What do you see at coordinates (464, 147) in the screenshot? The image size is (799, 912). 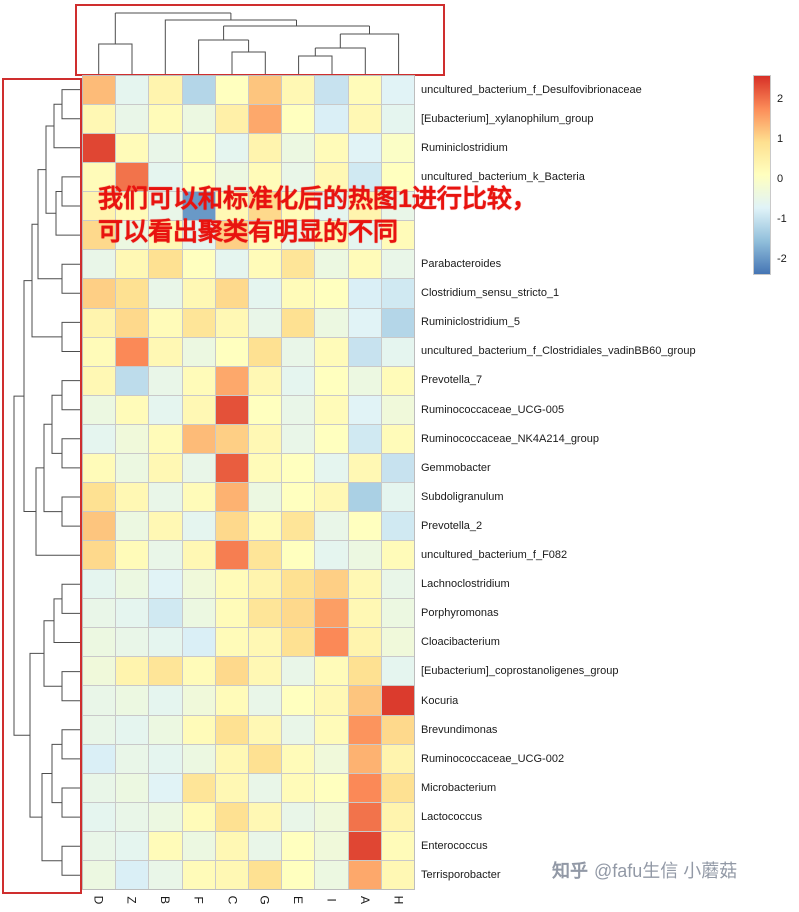 I see `row-label: Ruminiclostridium` at bounding box center [464, 147].